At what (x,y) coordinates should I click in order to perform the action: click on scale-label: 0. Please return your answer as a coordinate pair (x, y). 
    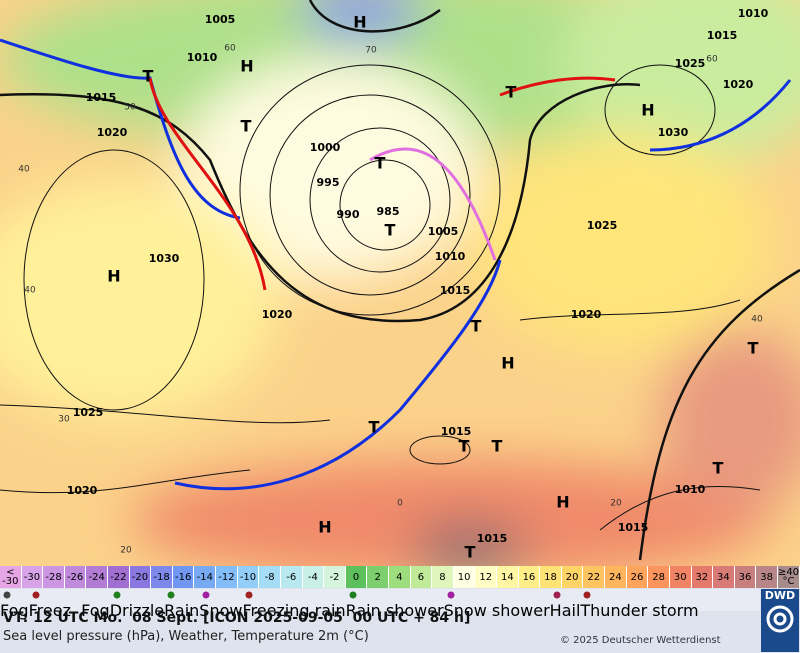
    Looking at the image, I should click on (356, 577).